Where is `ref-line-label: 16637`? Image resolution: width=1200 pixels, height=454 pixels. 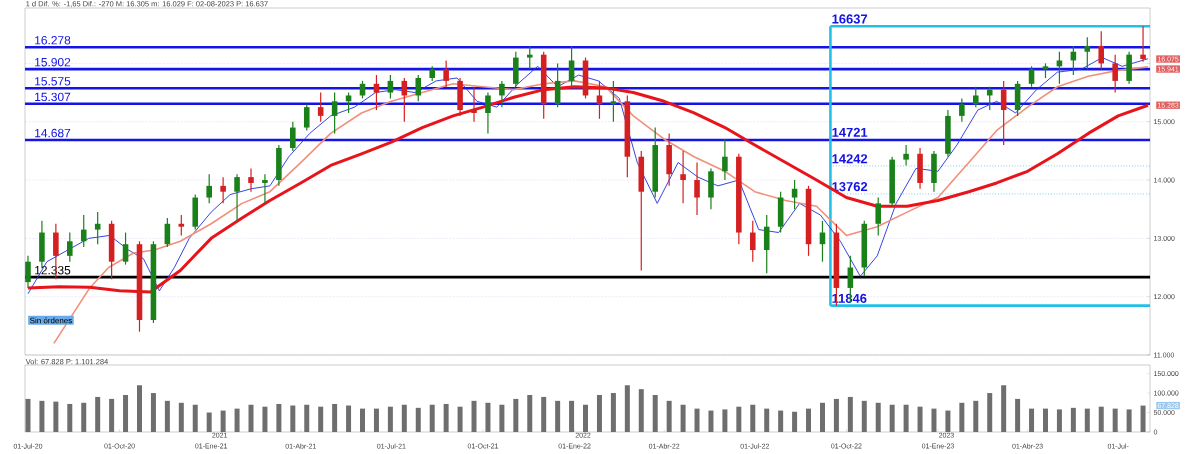
ref-line-label: 16637 is located at coordinates (850, 19).